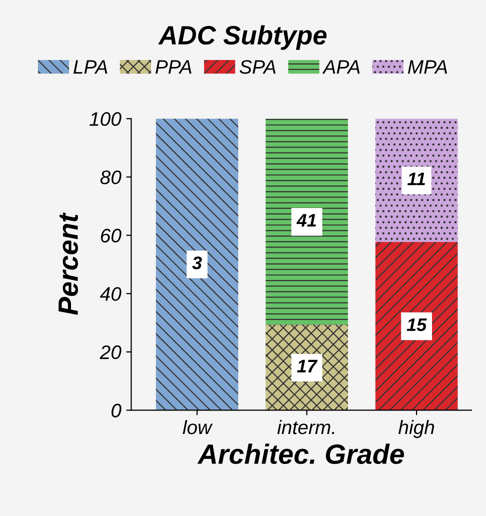  I want to click on y-tick-label: 60, so click(111, 235).